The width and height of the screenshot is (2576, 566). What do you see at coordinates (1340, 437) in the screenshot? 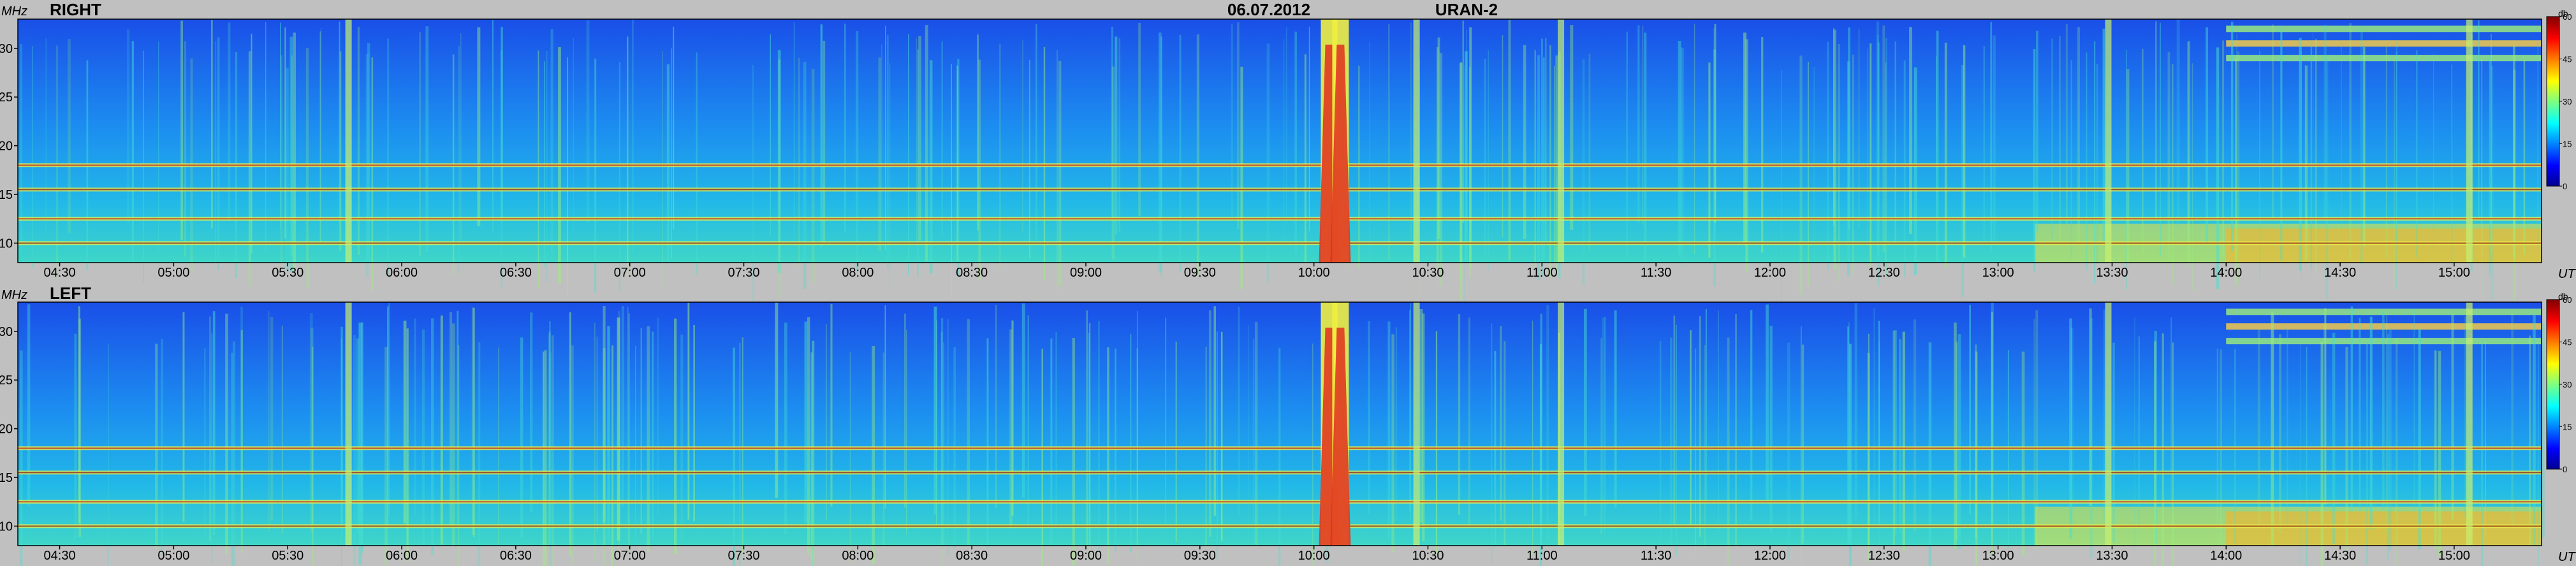
I see `type-iii-burst-core` at bounding box center [1340, 437].